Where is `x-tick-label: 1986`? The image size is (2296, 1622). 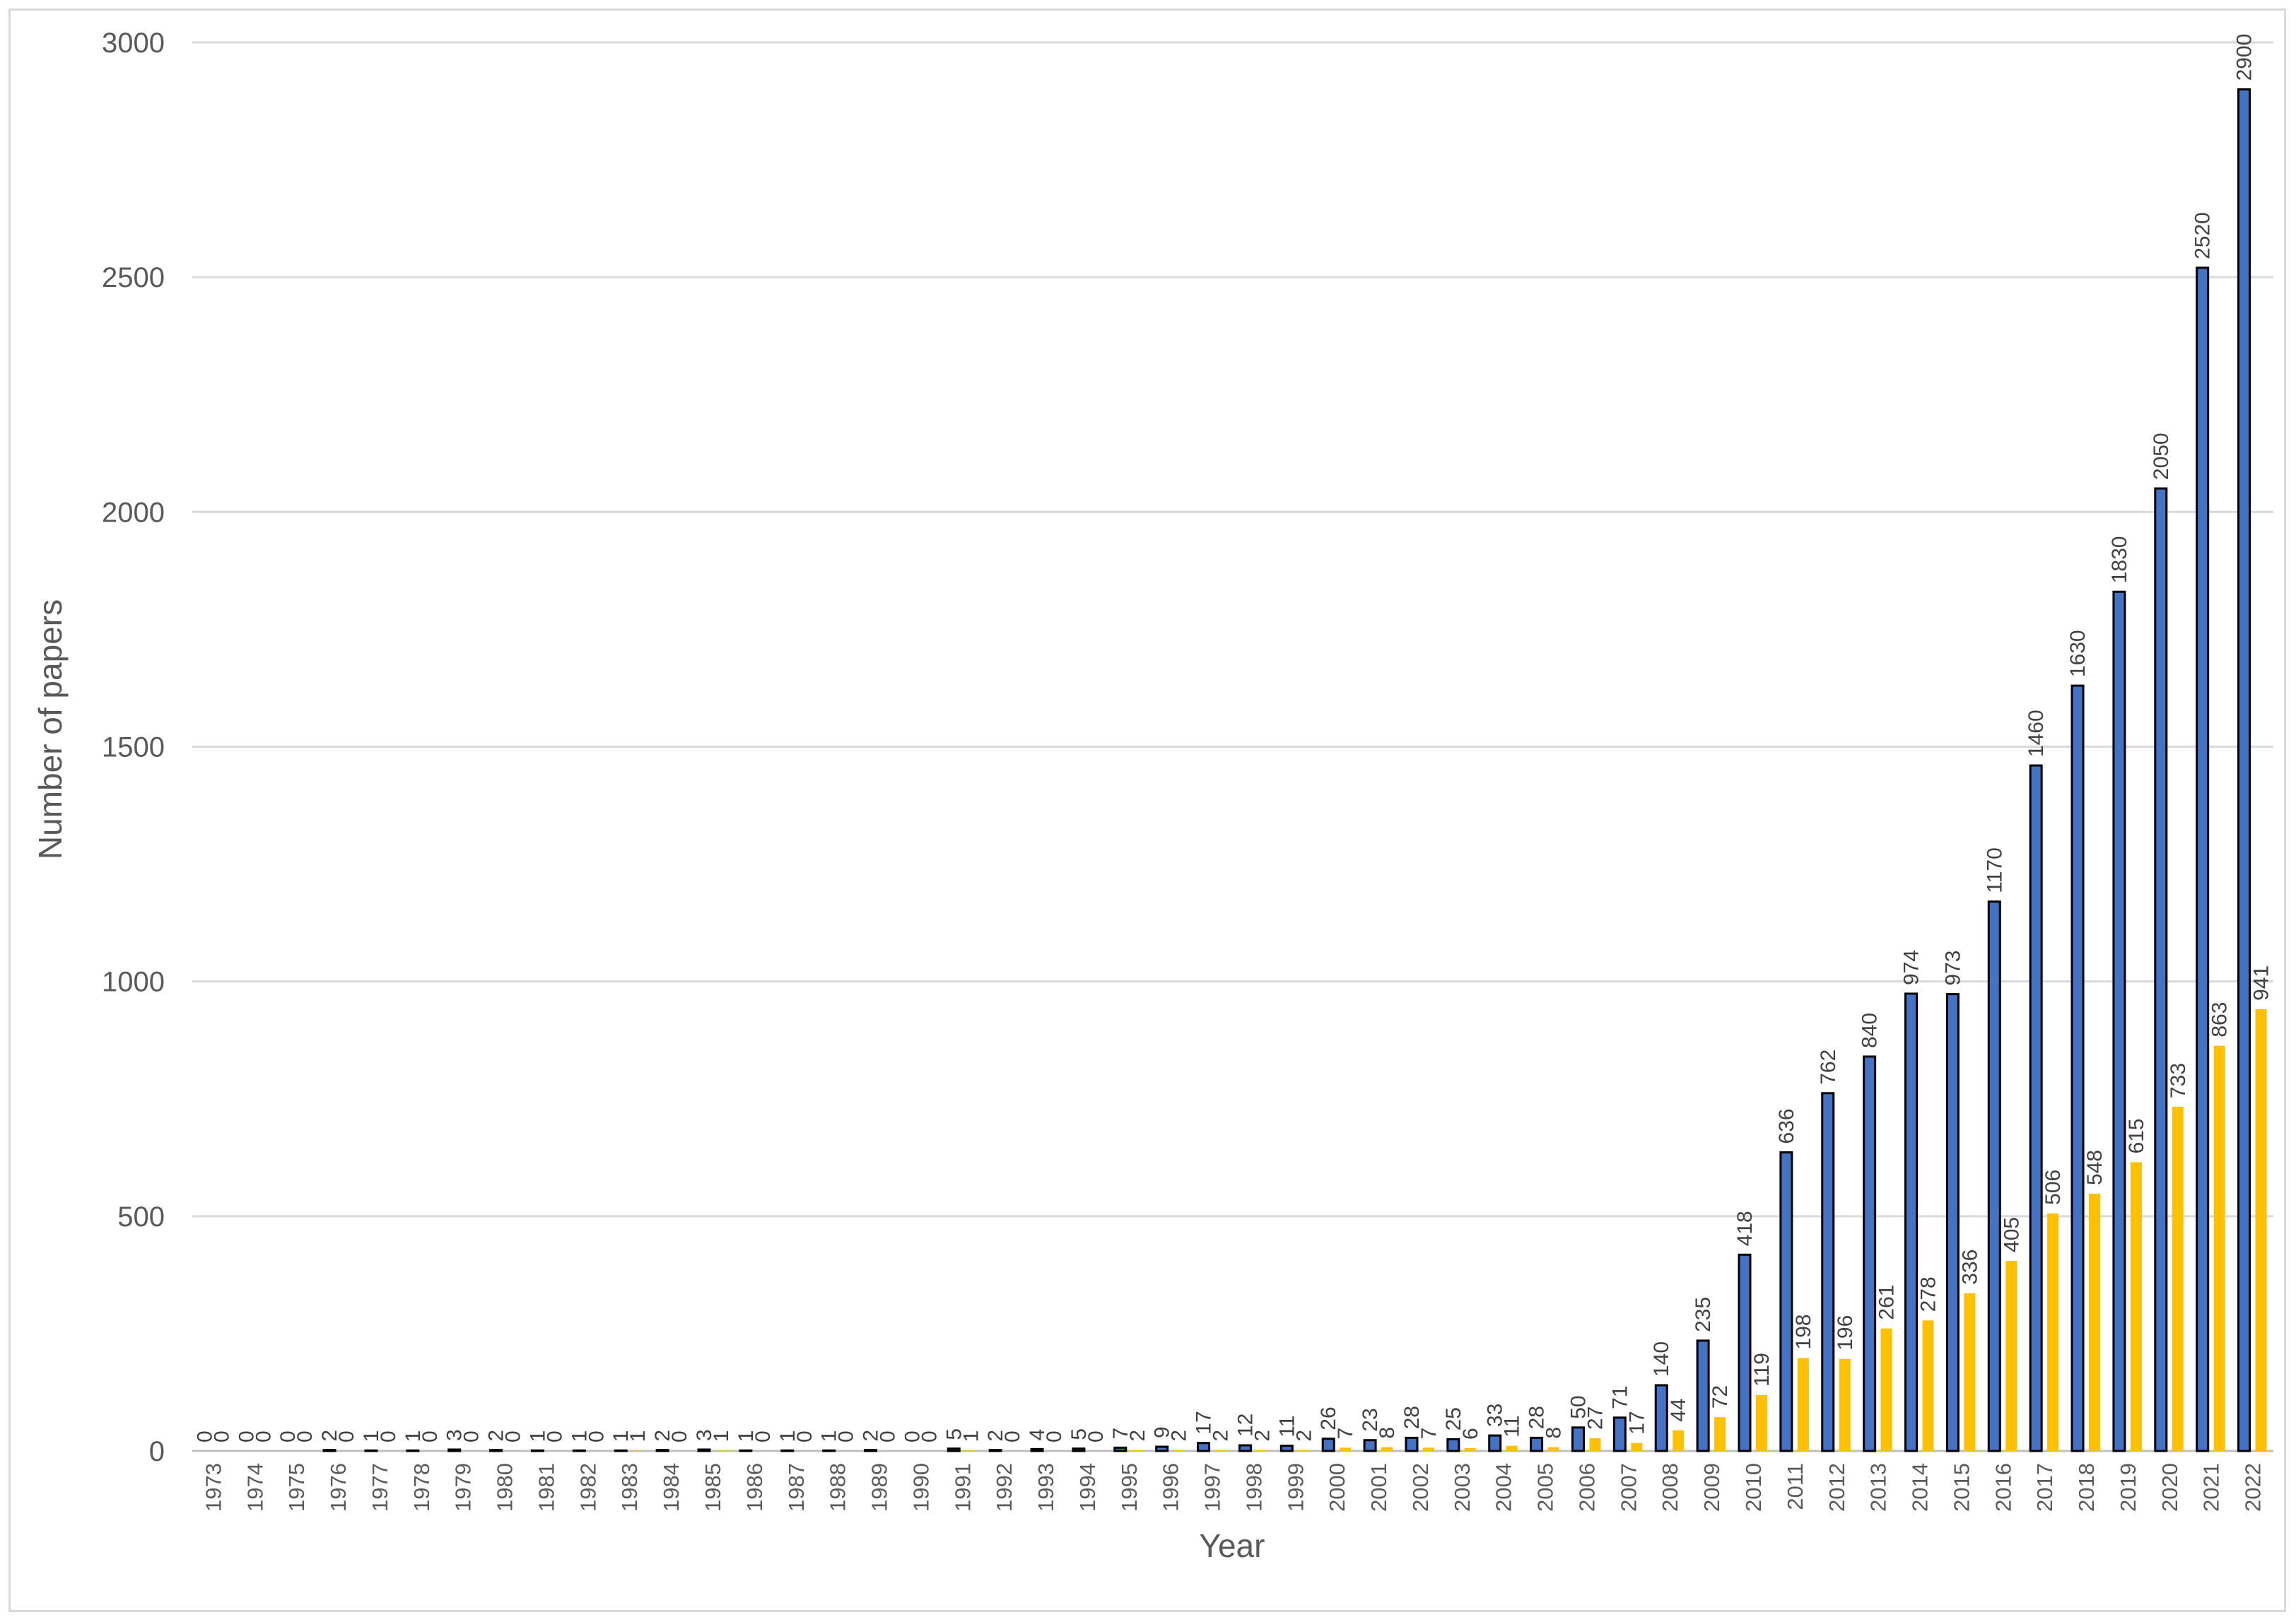
x-tick-label: 1986 is located at coordinates (754, 1487).